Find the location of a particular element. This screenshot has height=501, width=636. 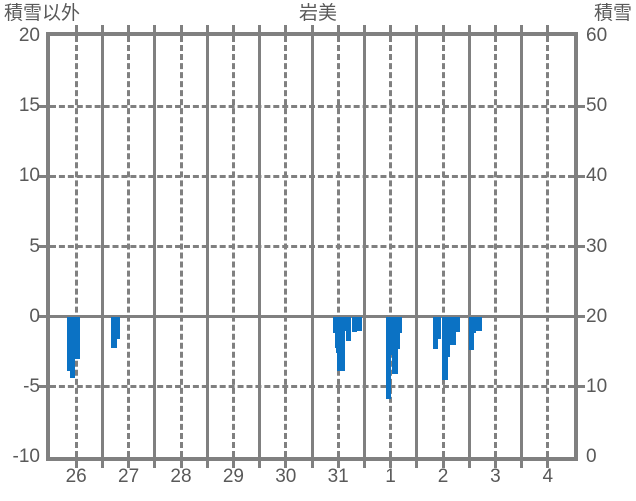

y-tick-label-left: 0 is located at coordinates (34, 316).